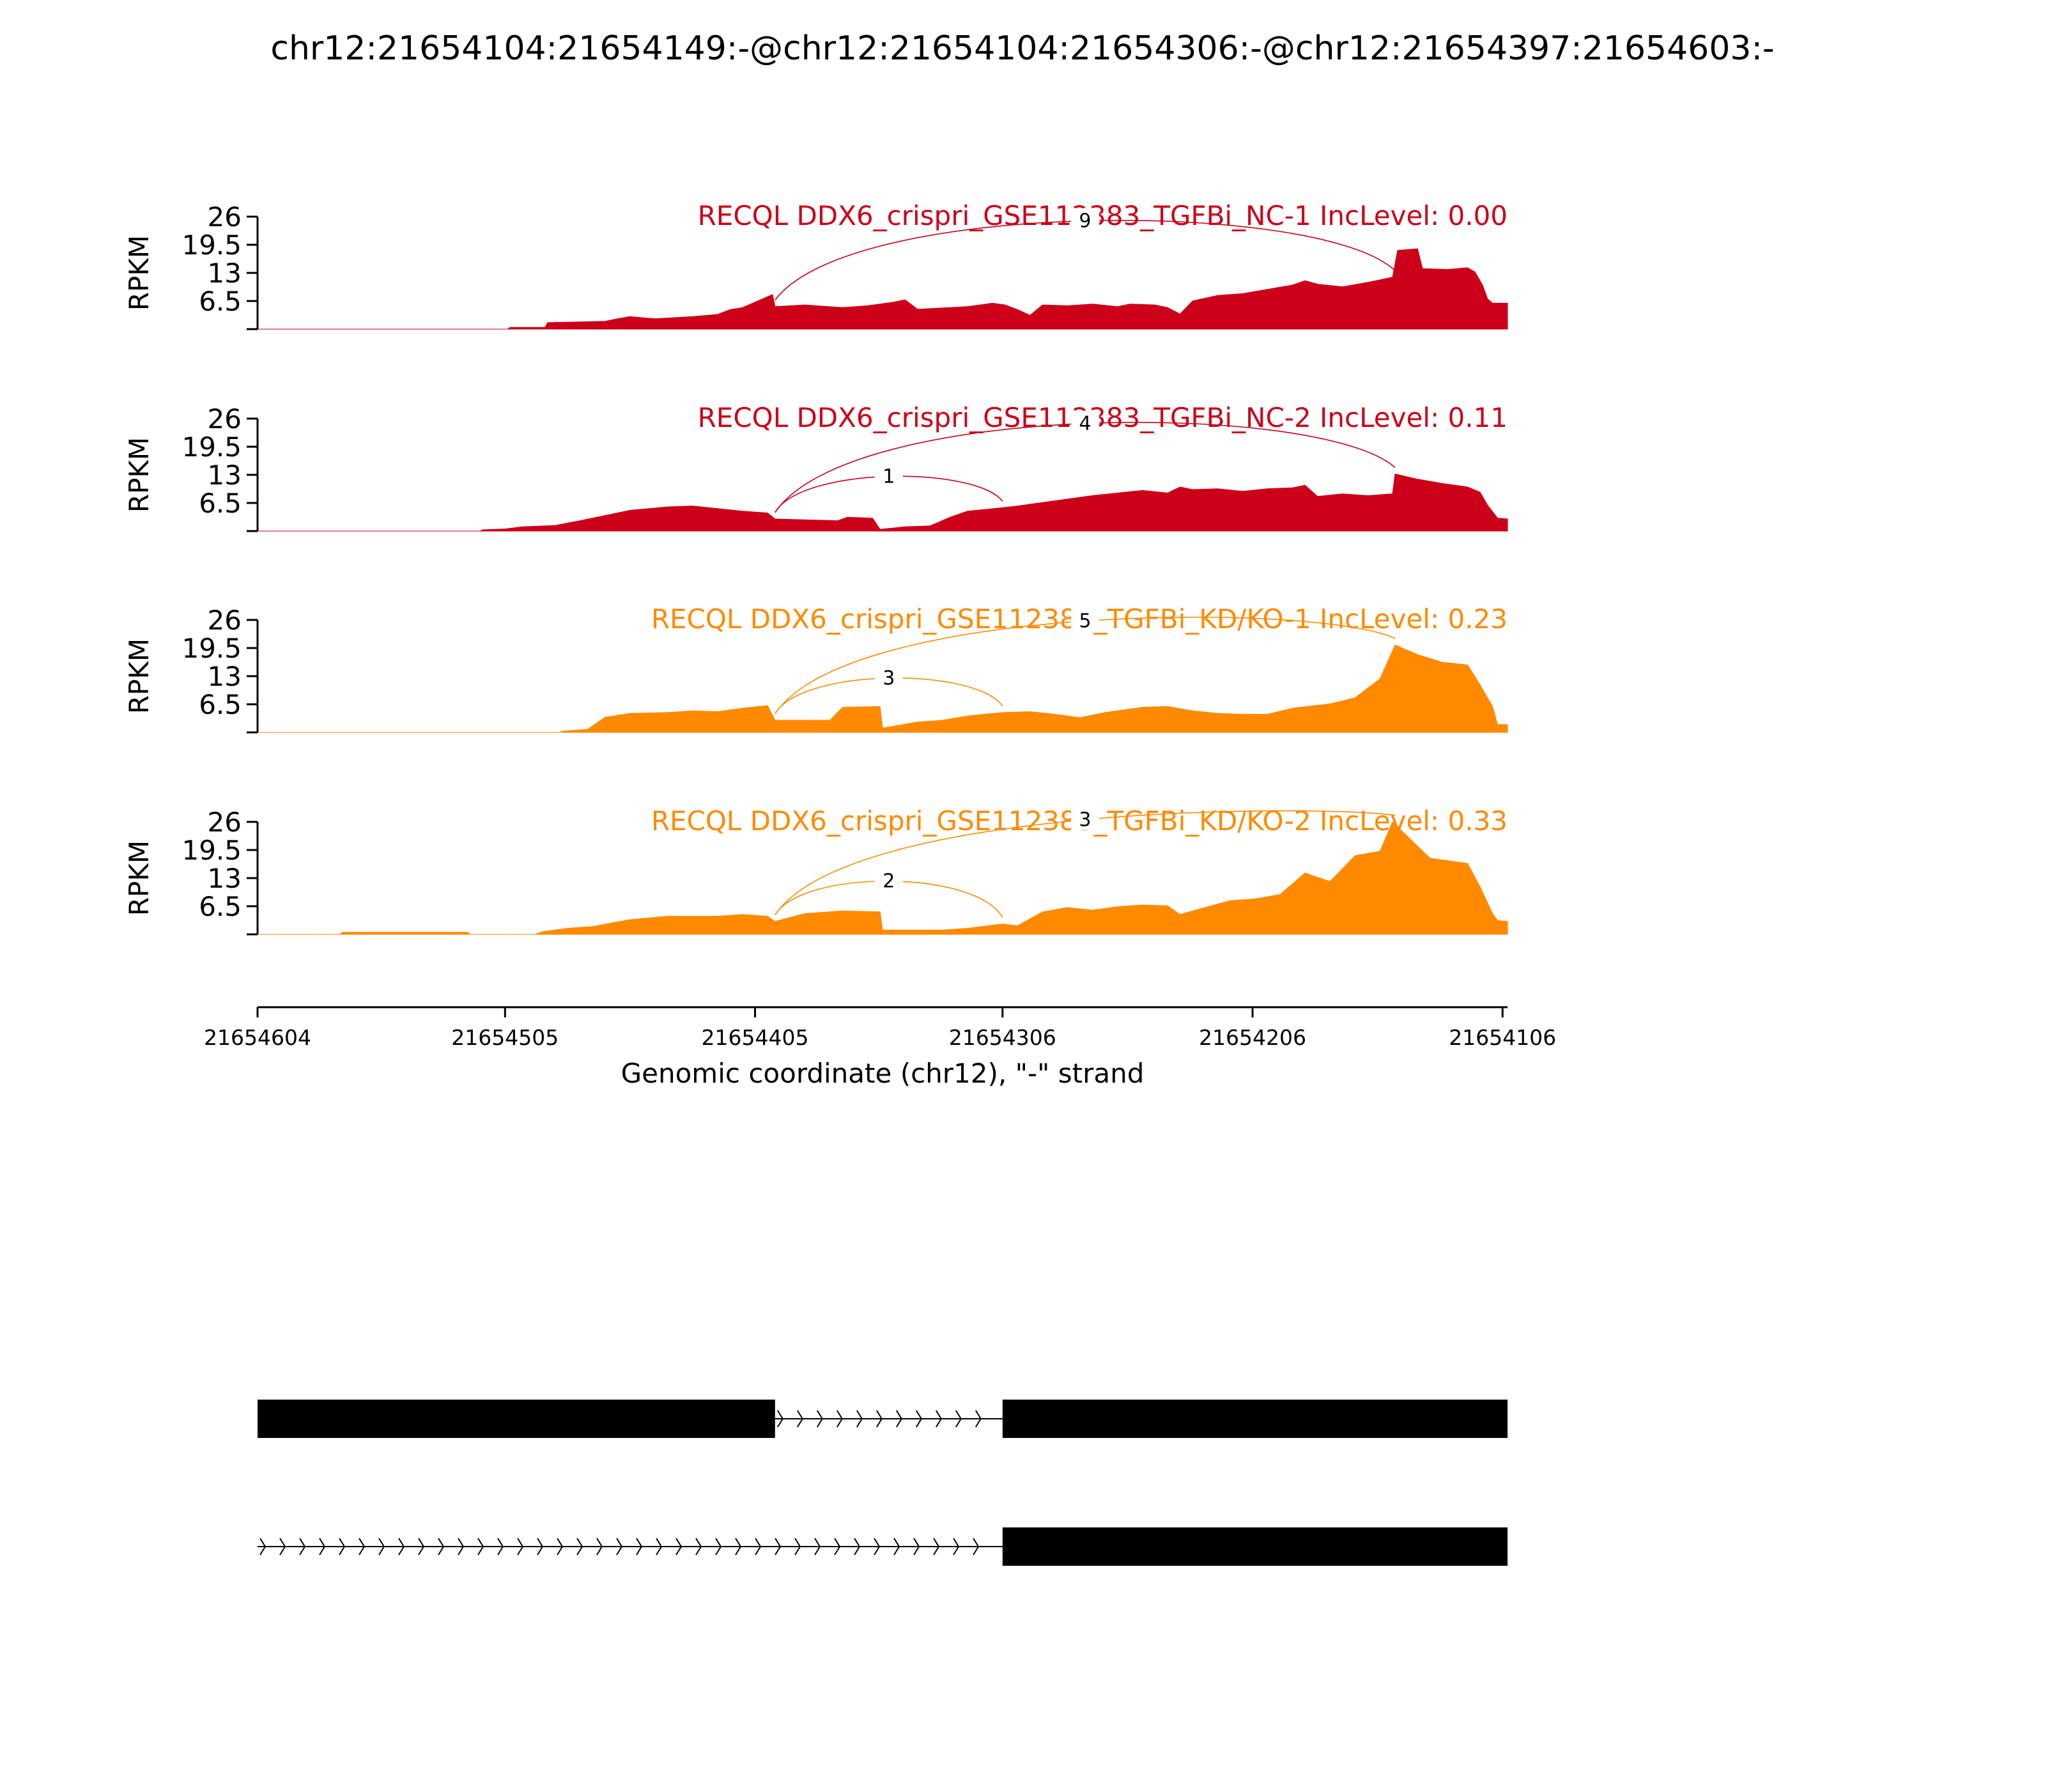 Image resolution: width=2045 pixels, height=1792 pixels. What do you see at coordinates (505, 1037) in the screenshot?
I see `x-tick-label: 21654505` at bounding box center [505, 1037].